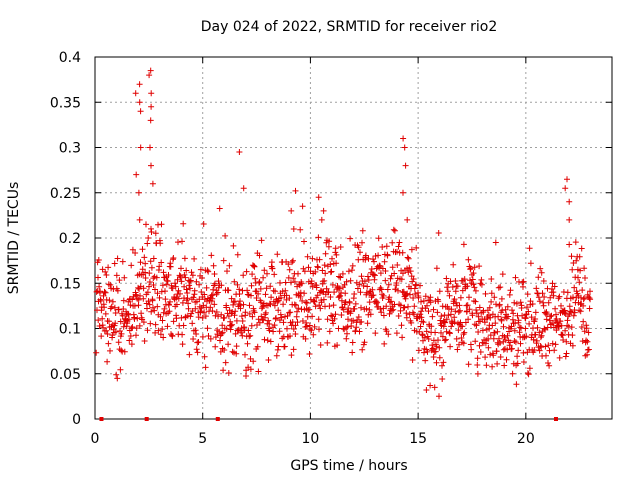  What do you see at coordinates (95, 439) in the screenshot?
I see `x-tick-label: 0` at bounding box center [95, 439].